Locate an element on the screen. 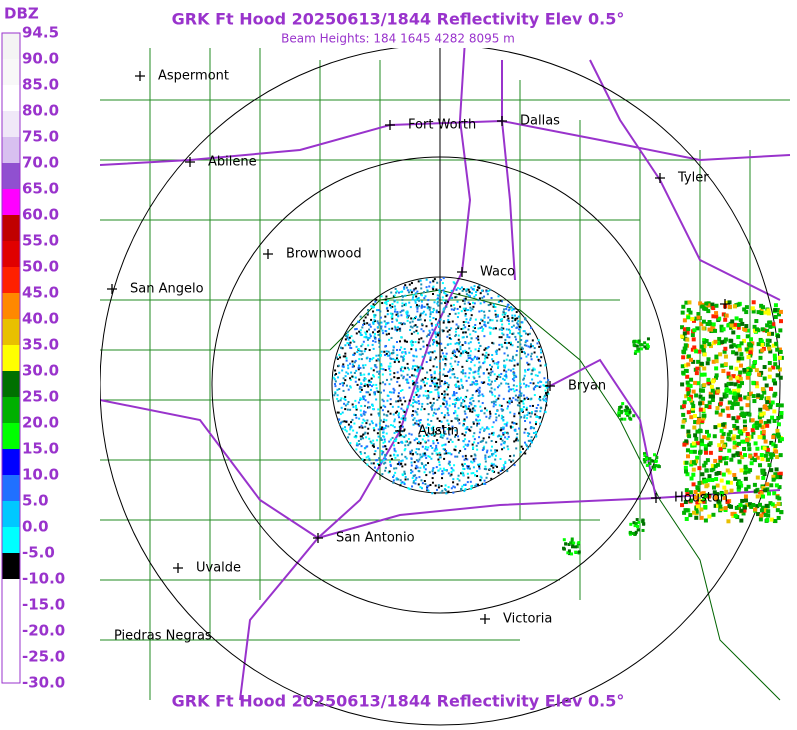 The image size is (797, 730). city-marker is located at coordinates (268, 254).